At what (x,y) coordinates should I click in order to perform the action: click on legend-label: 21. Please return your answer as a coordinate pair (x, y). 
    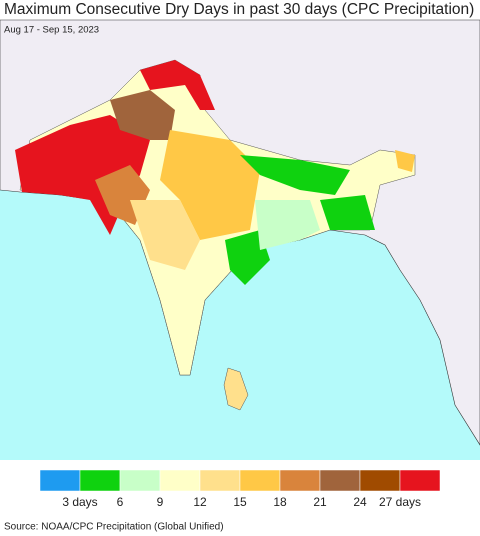
    Looking at the image, I should click on (320, 502).